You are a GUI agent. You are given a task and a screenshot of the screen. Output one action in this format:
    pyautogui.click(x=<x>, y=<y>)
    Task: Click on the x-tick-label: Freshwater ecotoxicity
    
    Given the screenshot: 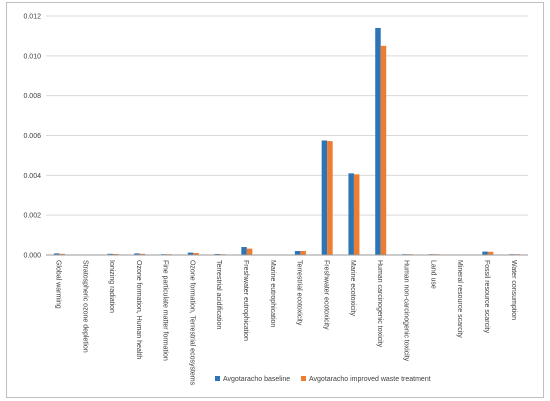 What is the action you would take?
    pyautogui.click(x=325, y=295)
    